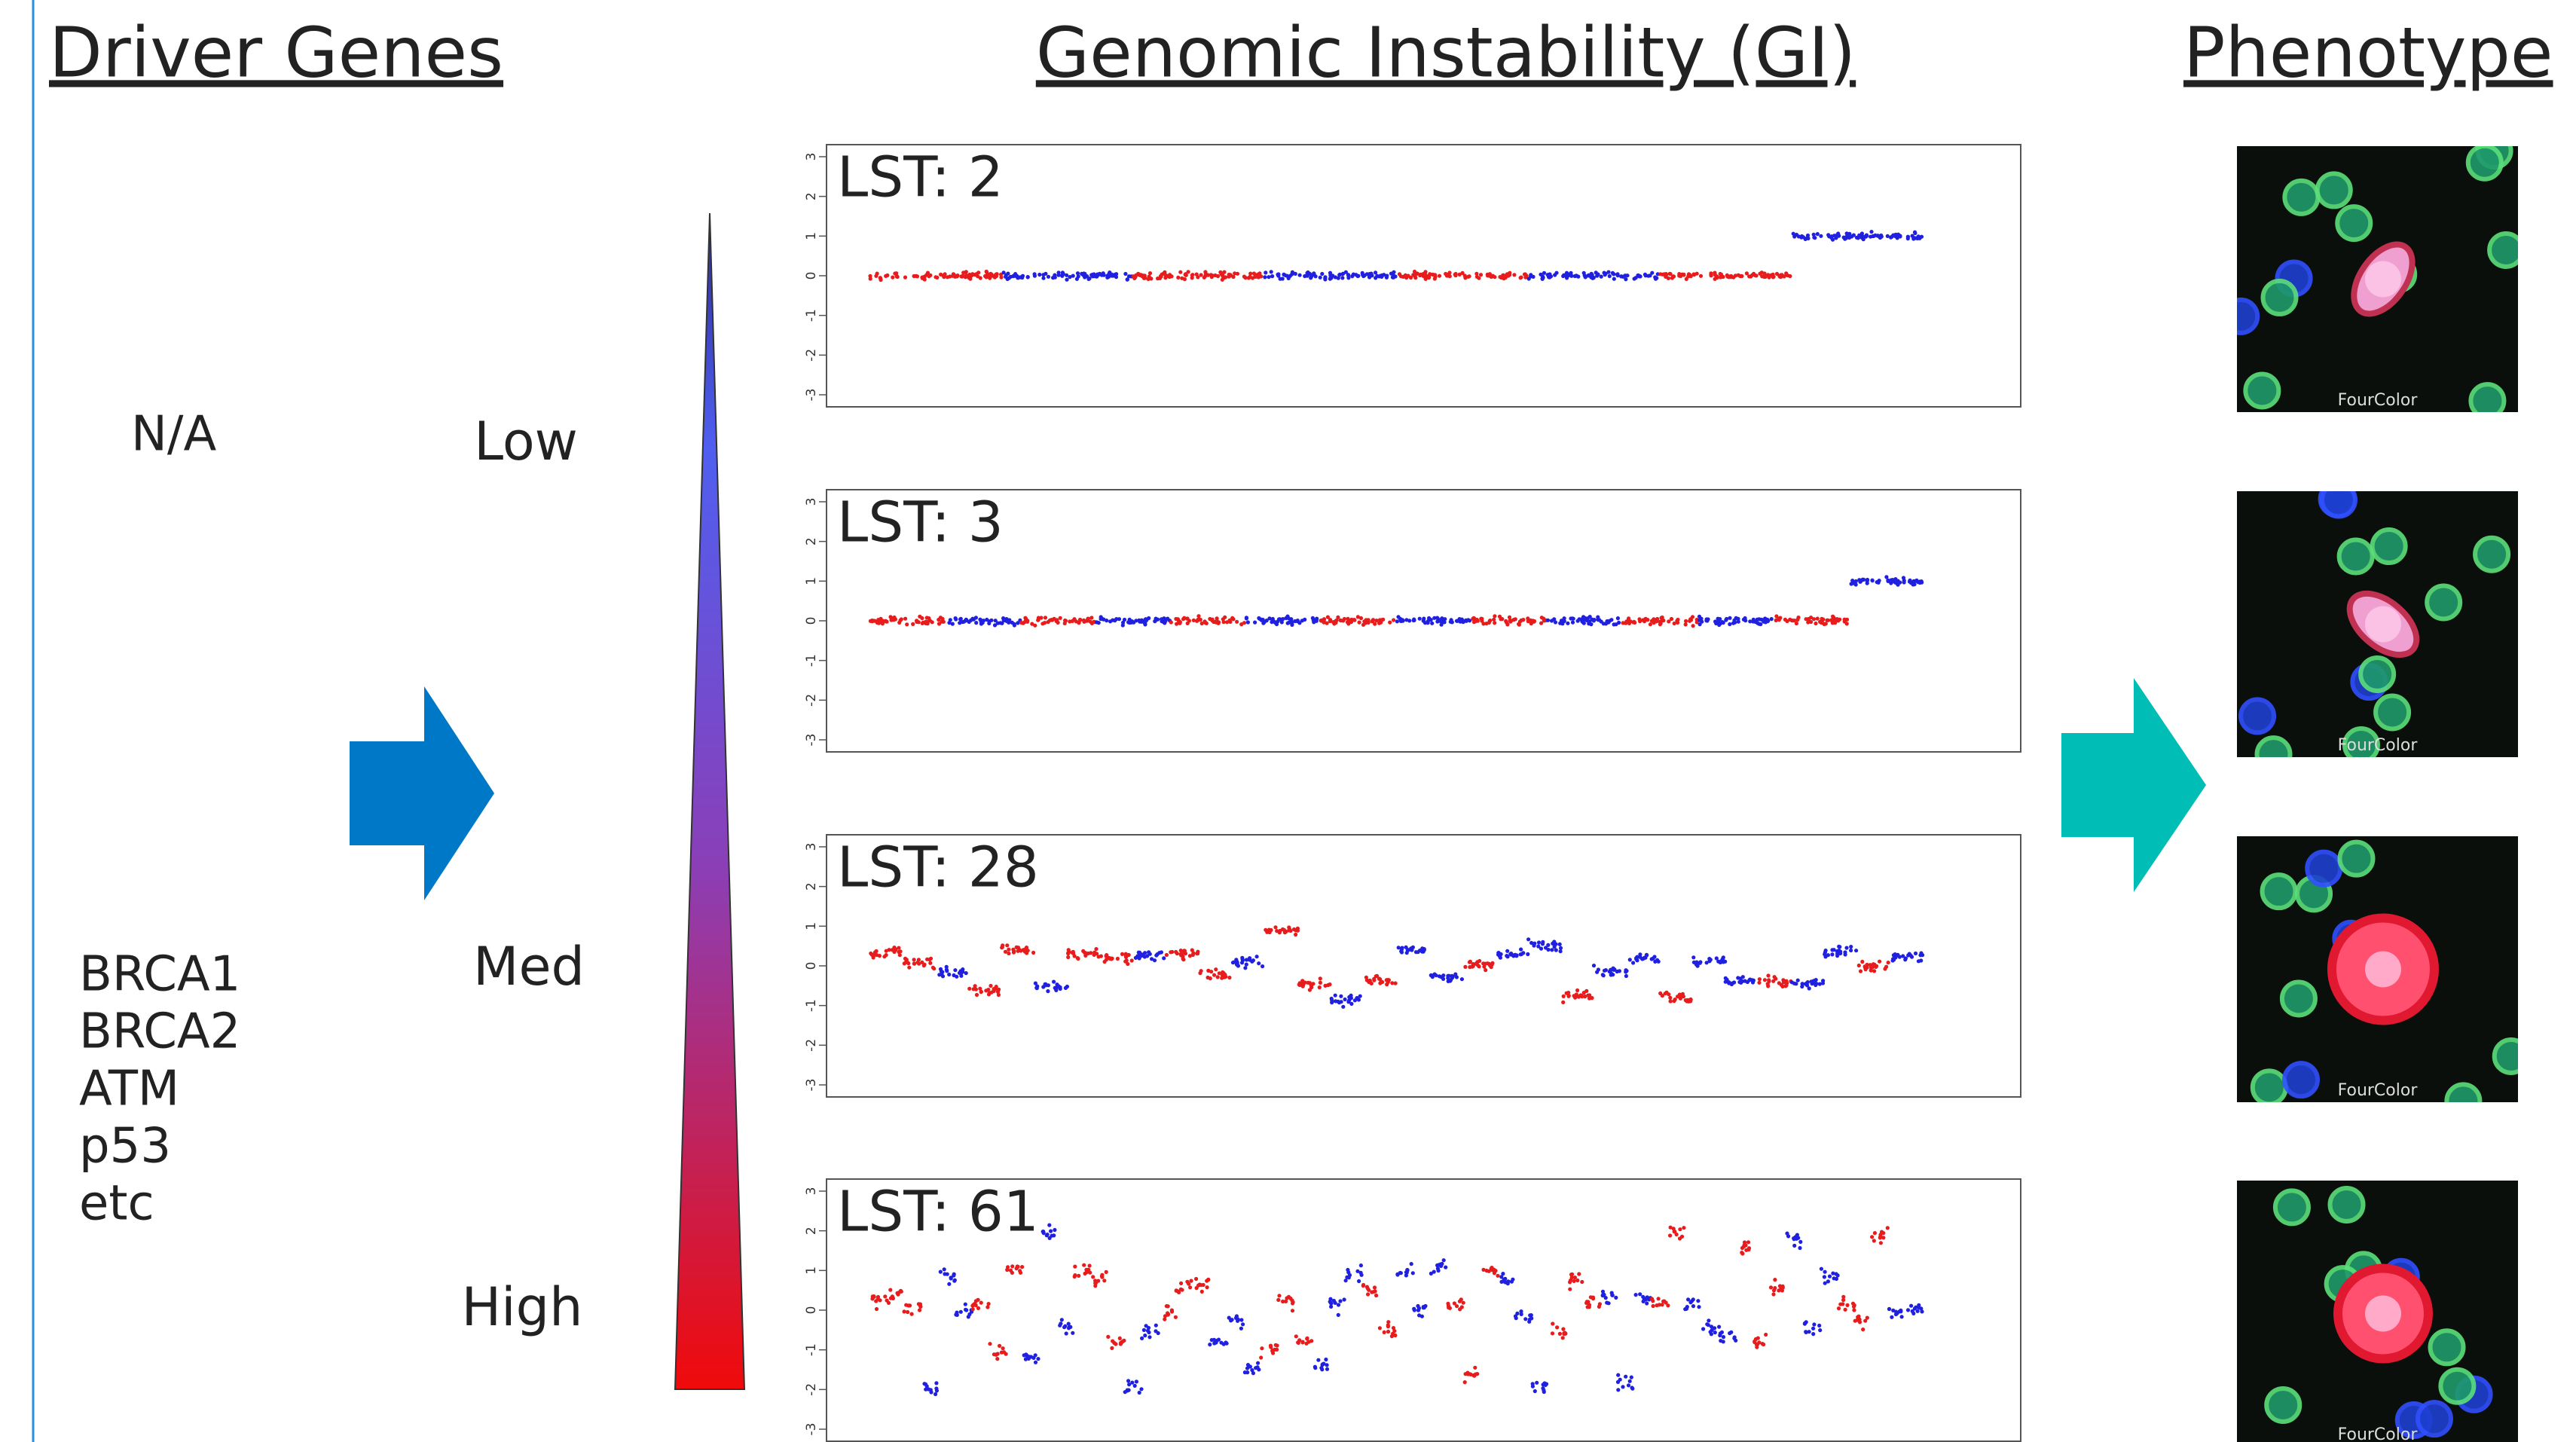 The image size is (2576, 1442). What do you see at coordinates (811, 1085) in the screenshot?
I see `y-tick-label: -3` at bounding box center [811, 1085].